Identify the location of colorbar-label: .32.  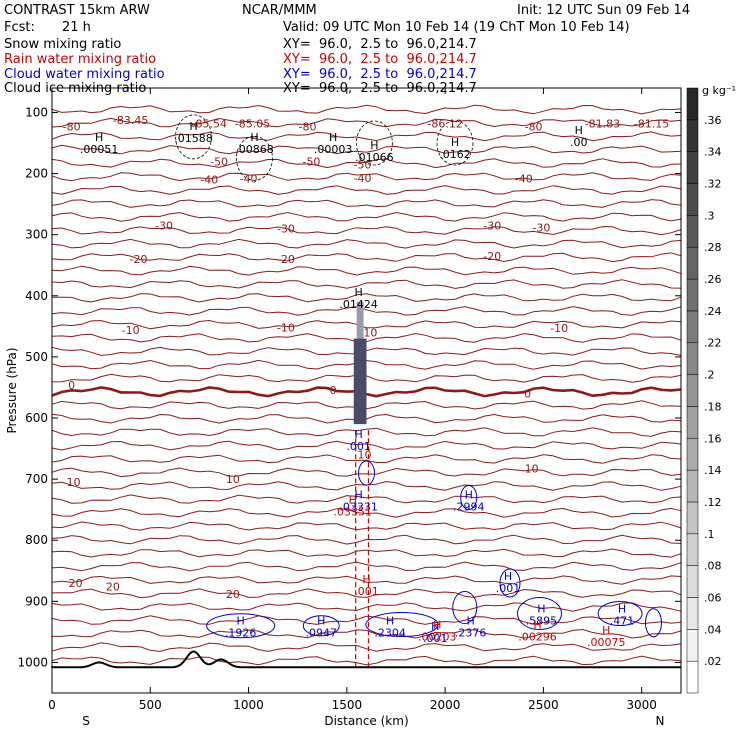
(713, 184).